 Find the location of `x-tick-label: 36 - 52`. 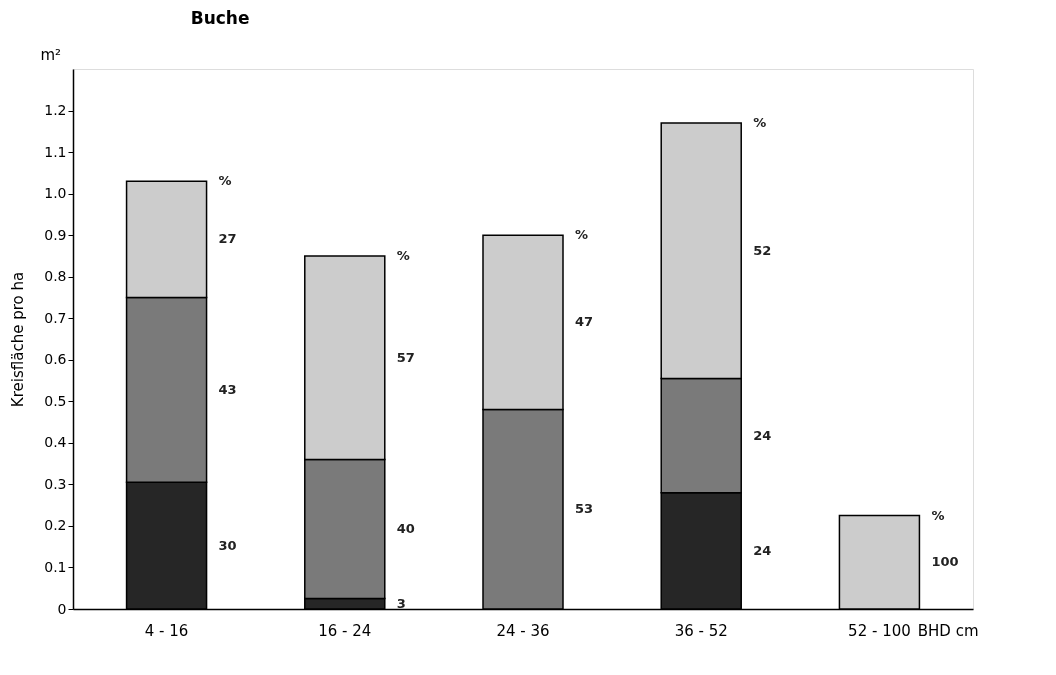

x-tick-label: 36 - 52 is located at coordinates (701, 630).